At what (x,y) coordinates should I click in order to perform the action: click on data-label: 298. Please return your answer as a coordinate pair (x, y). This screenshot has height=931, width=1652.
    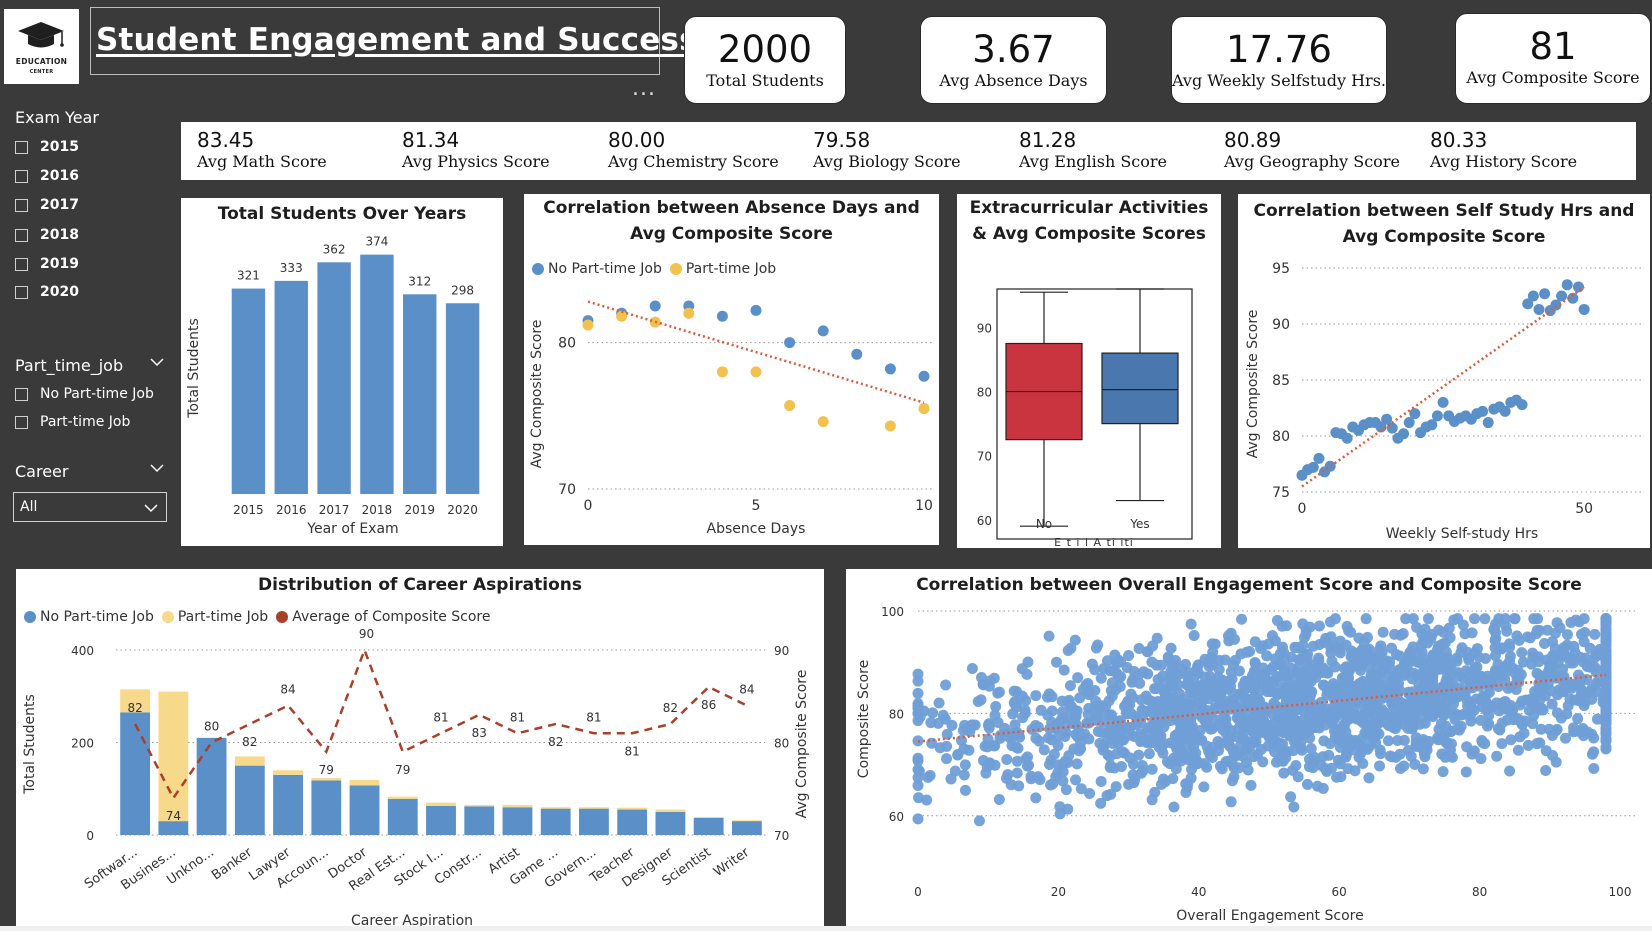
    Looking at the image, I should click on (462, 290).